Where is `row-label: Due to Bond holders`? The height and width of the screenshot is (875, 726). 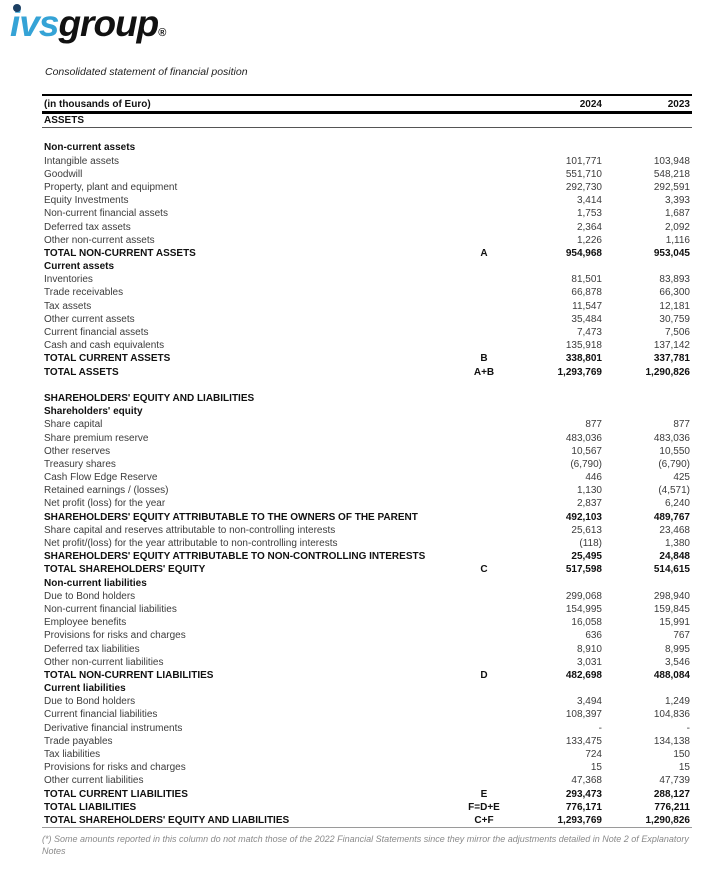 row-label: Due to Bond holders is located at coordinates (90, 596).